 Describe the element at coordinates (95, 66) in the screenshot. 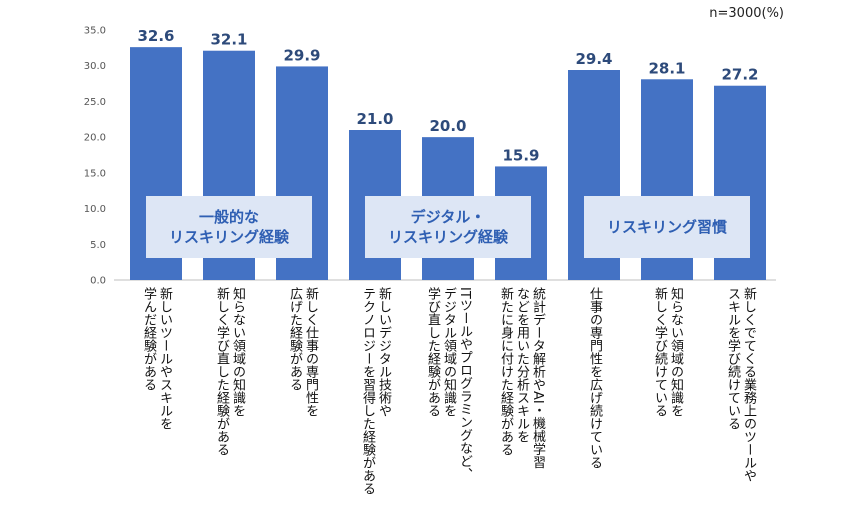

I see `y-tick-label: 30.0` at that location.